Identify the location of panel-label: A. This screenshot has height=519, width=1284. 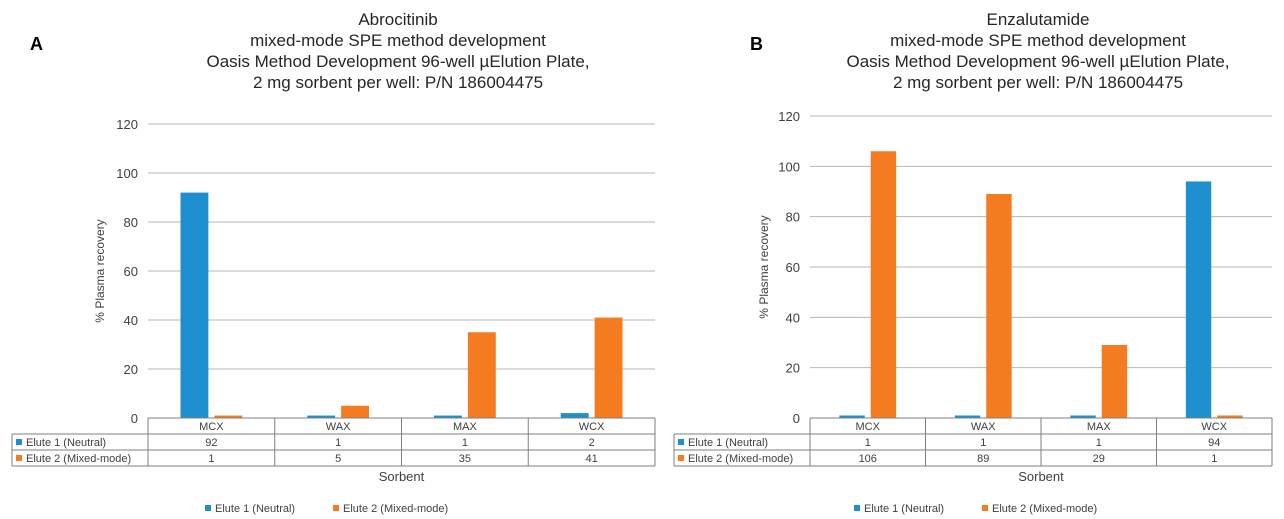
(36, 44).